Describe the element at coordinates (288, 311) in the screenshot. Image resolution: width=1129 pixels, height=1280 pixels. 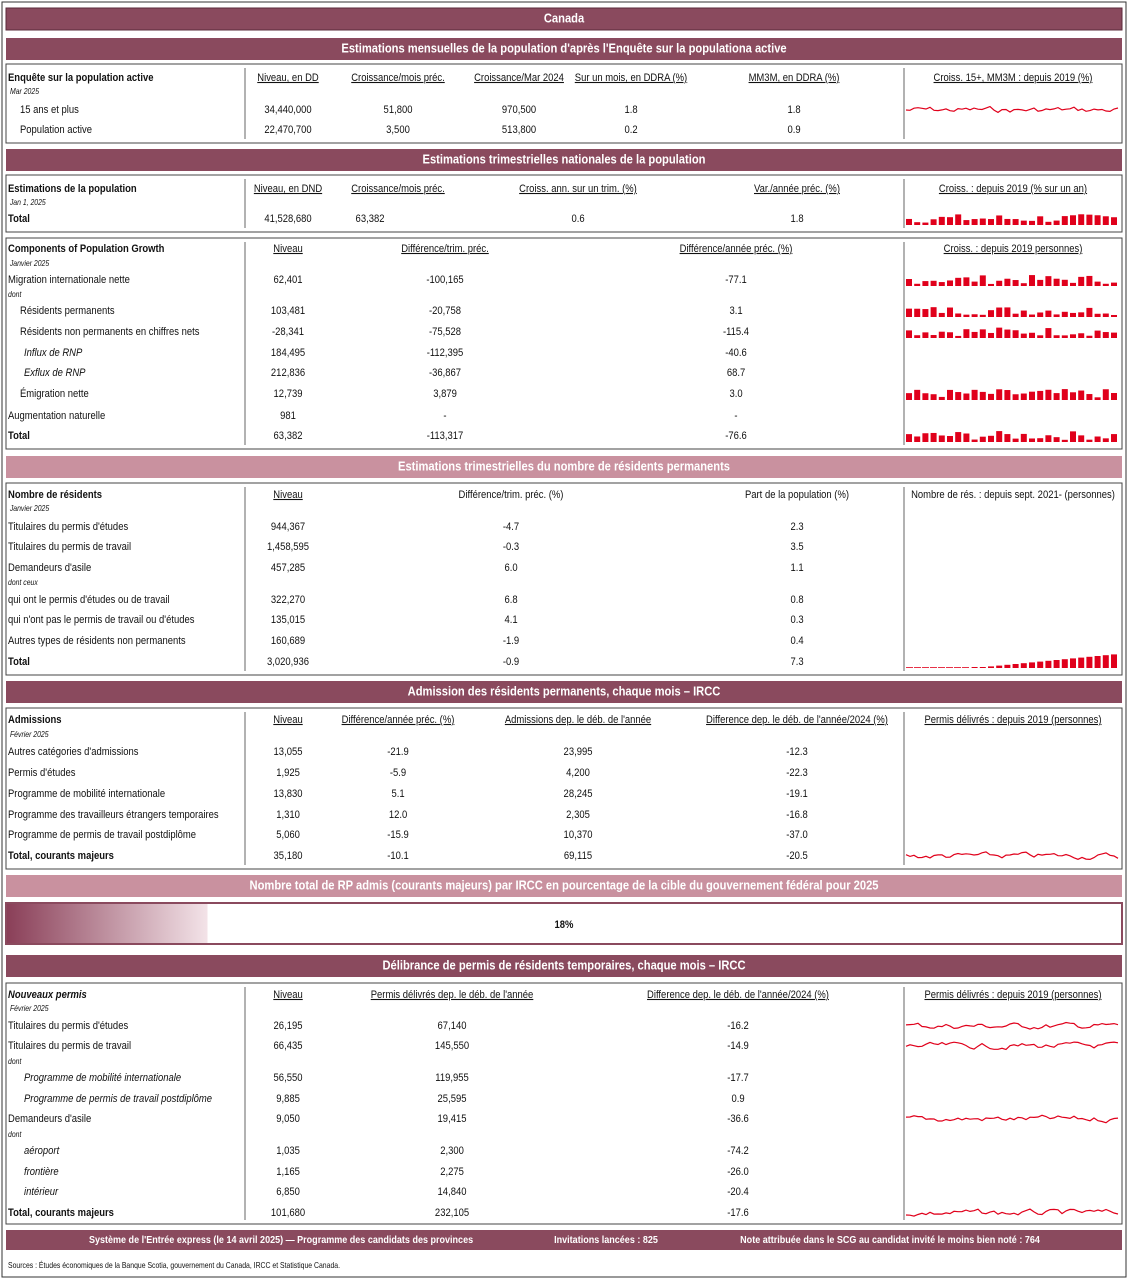
I see `cell: 103,481` at that location.